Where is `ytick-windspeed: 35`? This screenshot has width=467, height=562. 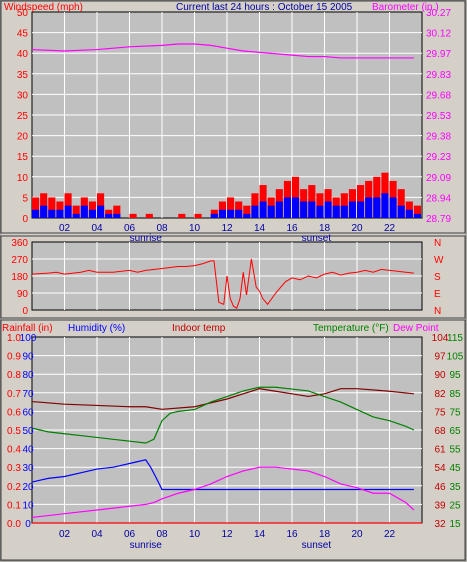
ytick-windspeed: 35 is located at coordinates (23, 75).